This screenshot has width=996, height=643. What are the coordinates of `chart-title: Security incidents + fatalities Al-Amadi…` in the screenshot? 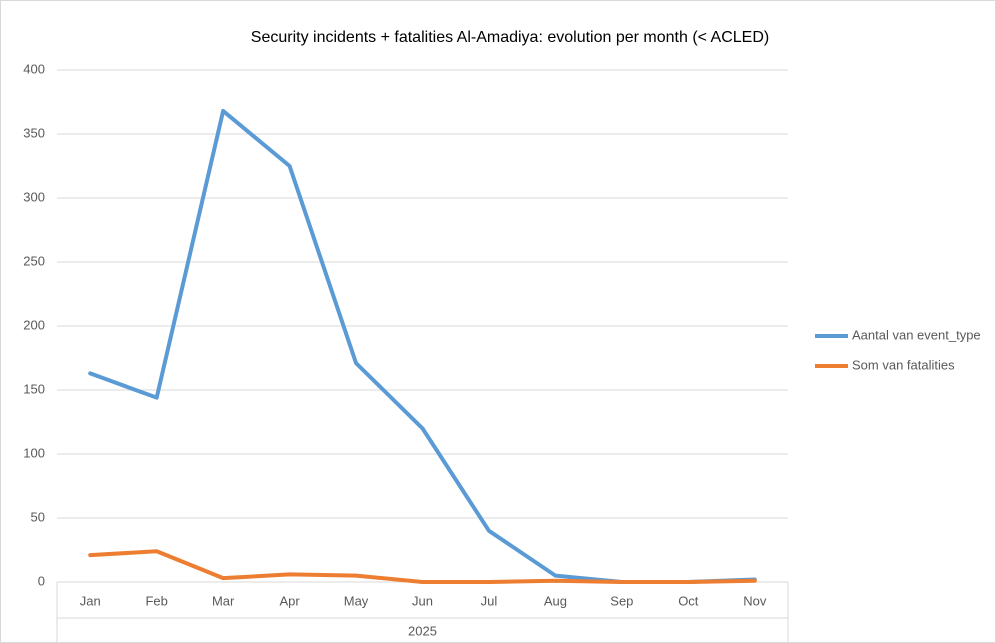 It's located at (510, 37).